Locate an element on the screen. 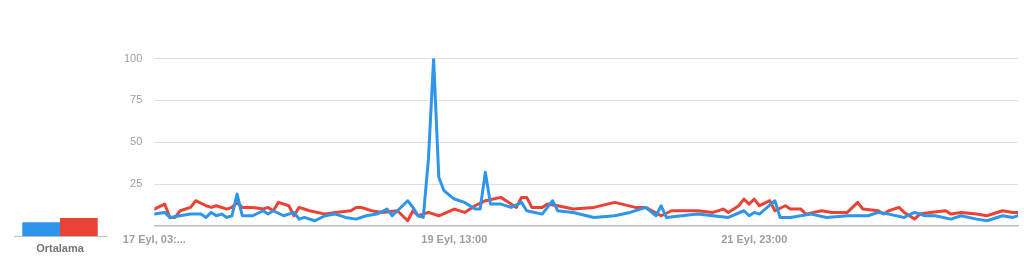  y-tick-label: 100 is located at coordinates (133, 57).